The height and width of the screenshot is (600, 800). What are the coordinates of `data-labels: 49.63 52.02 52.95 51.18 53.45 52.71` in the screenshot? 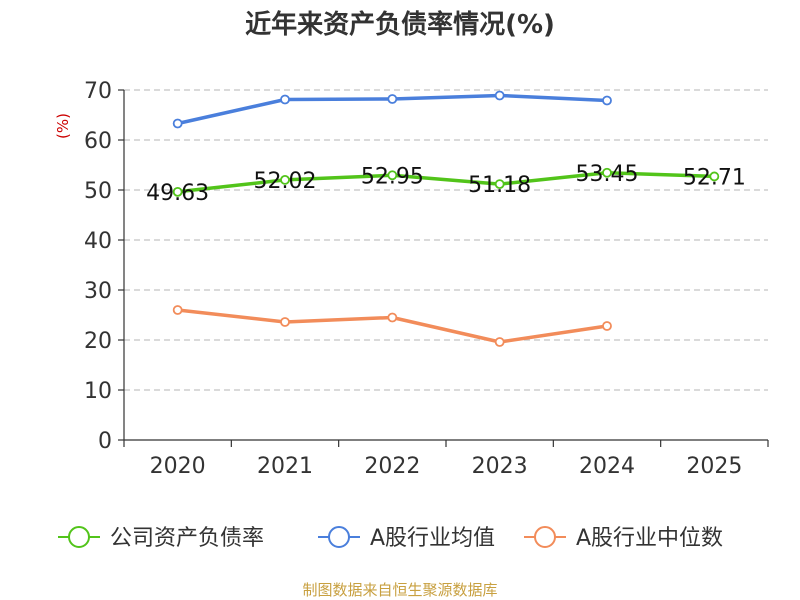 It's located at (446, 184).